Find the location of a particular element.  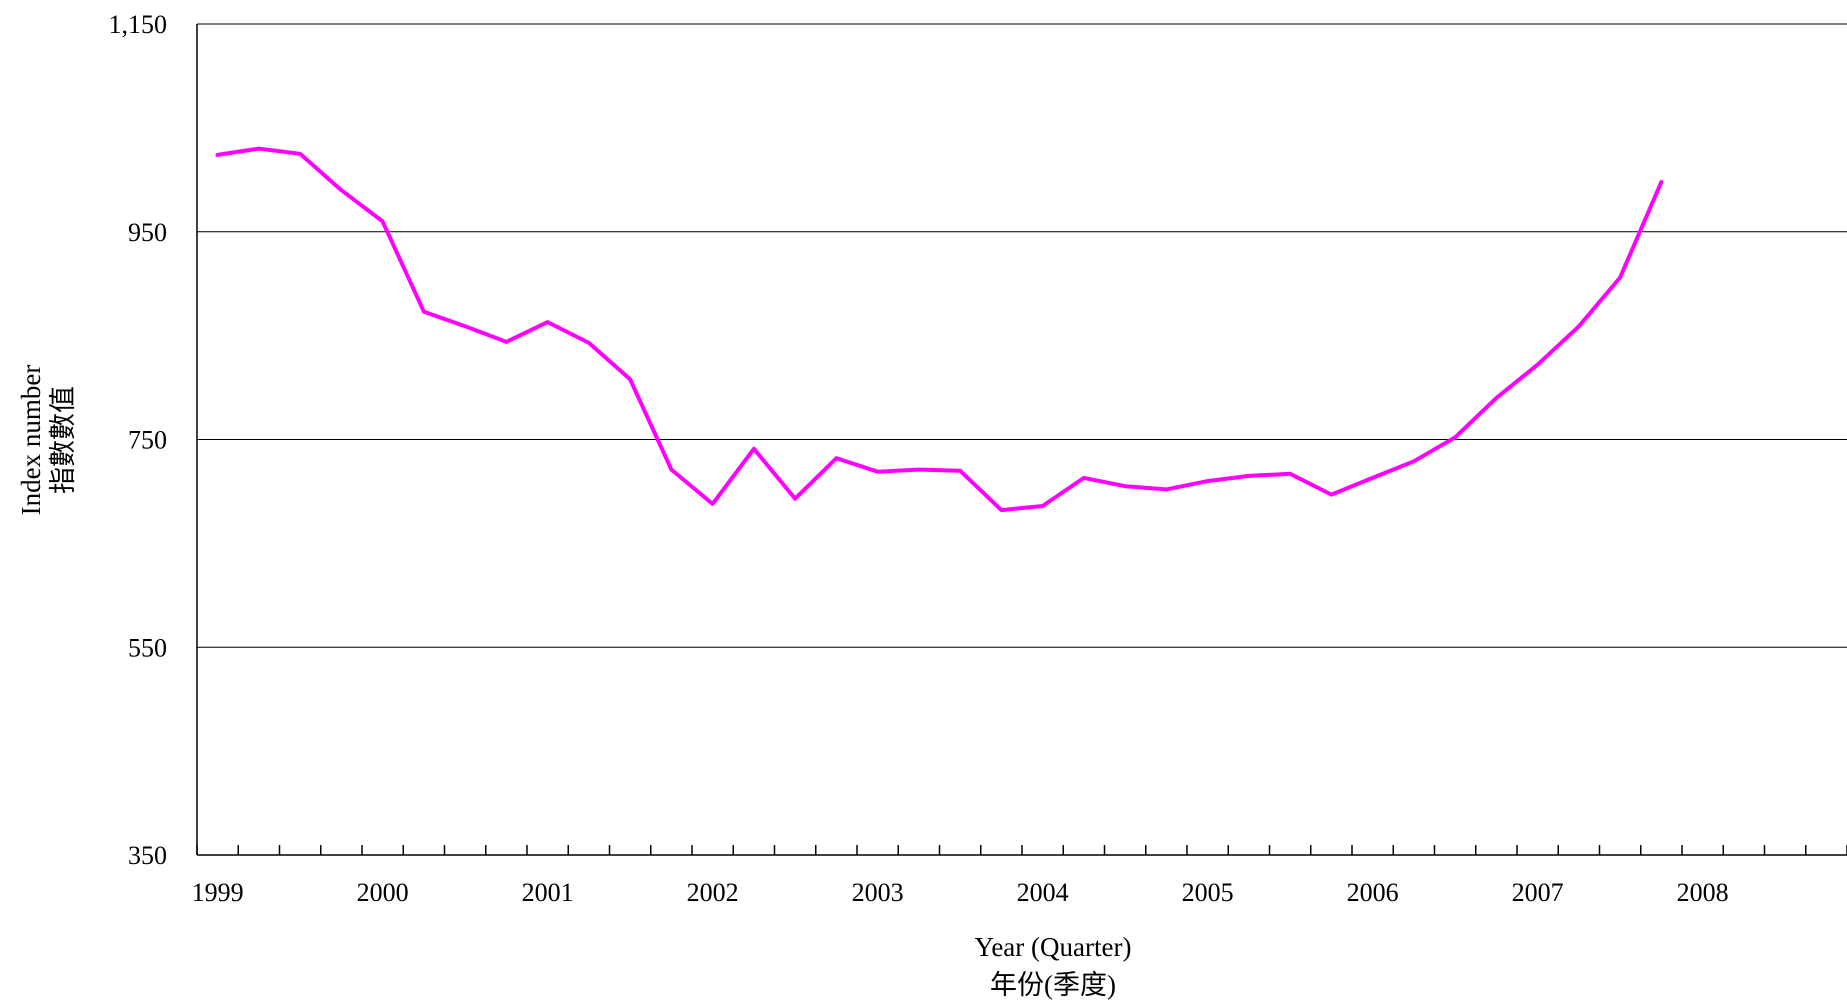

x-tick-label-2001: 2001 is located at coordinates (548, 892).